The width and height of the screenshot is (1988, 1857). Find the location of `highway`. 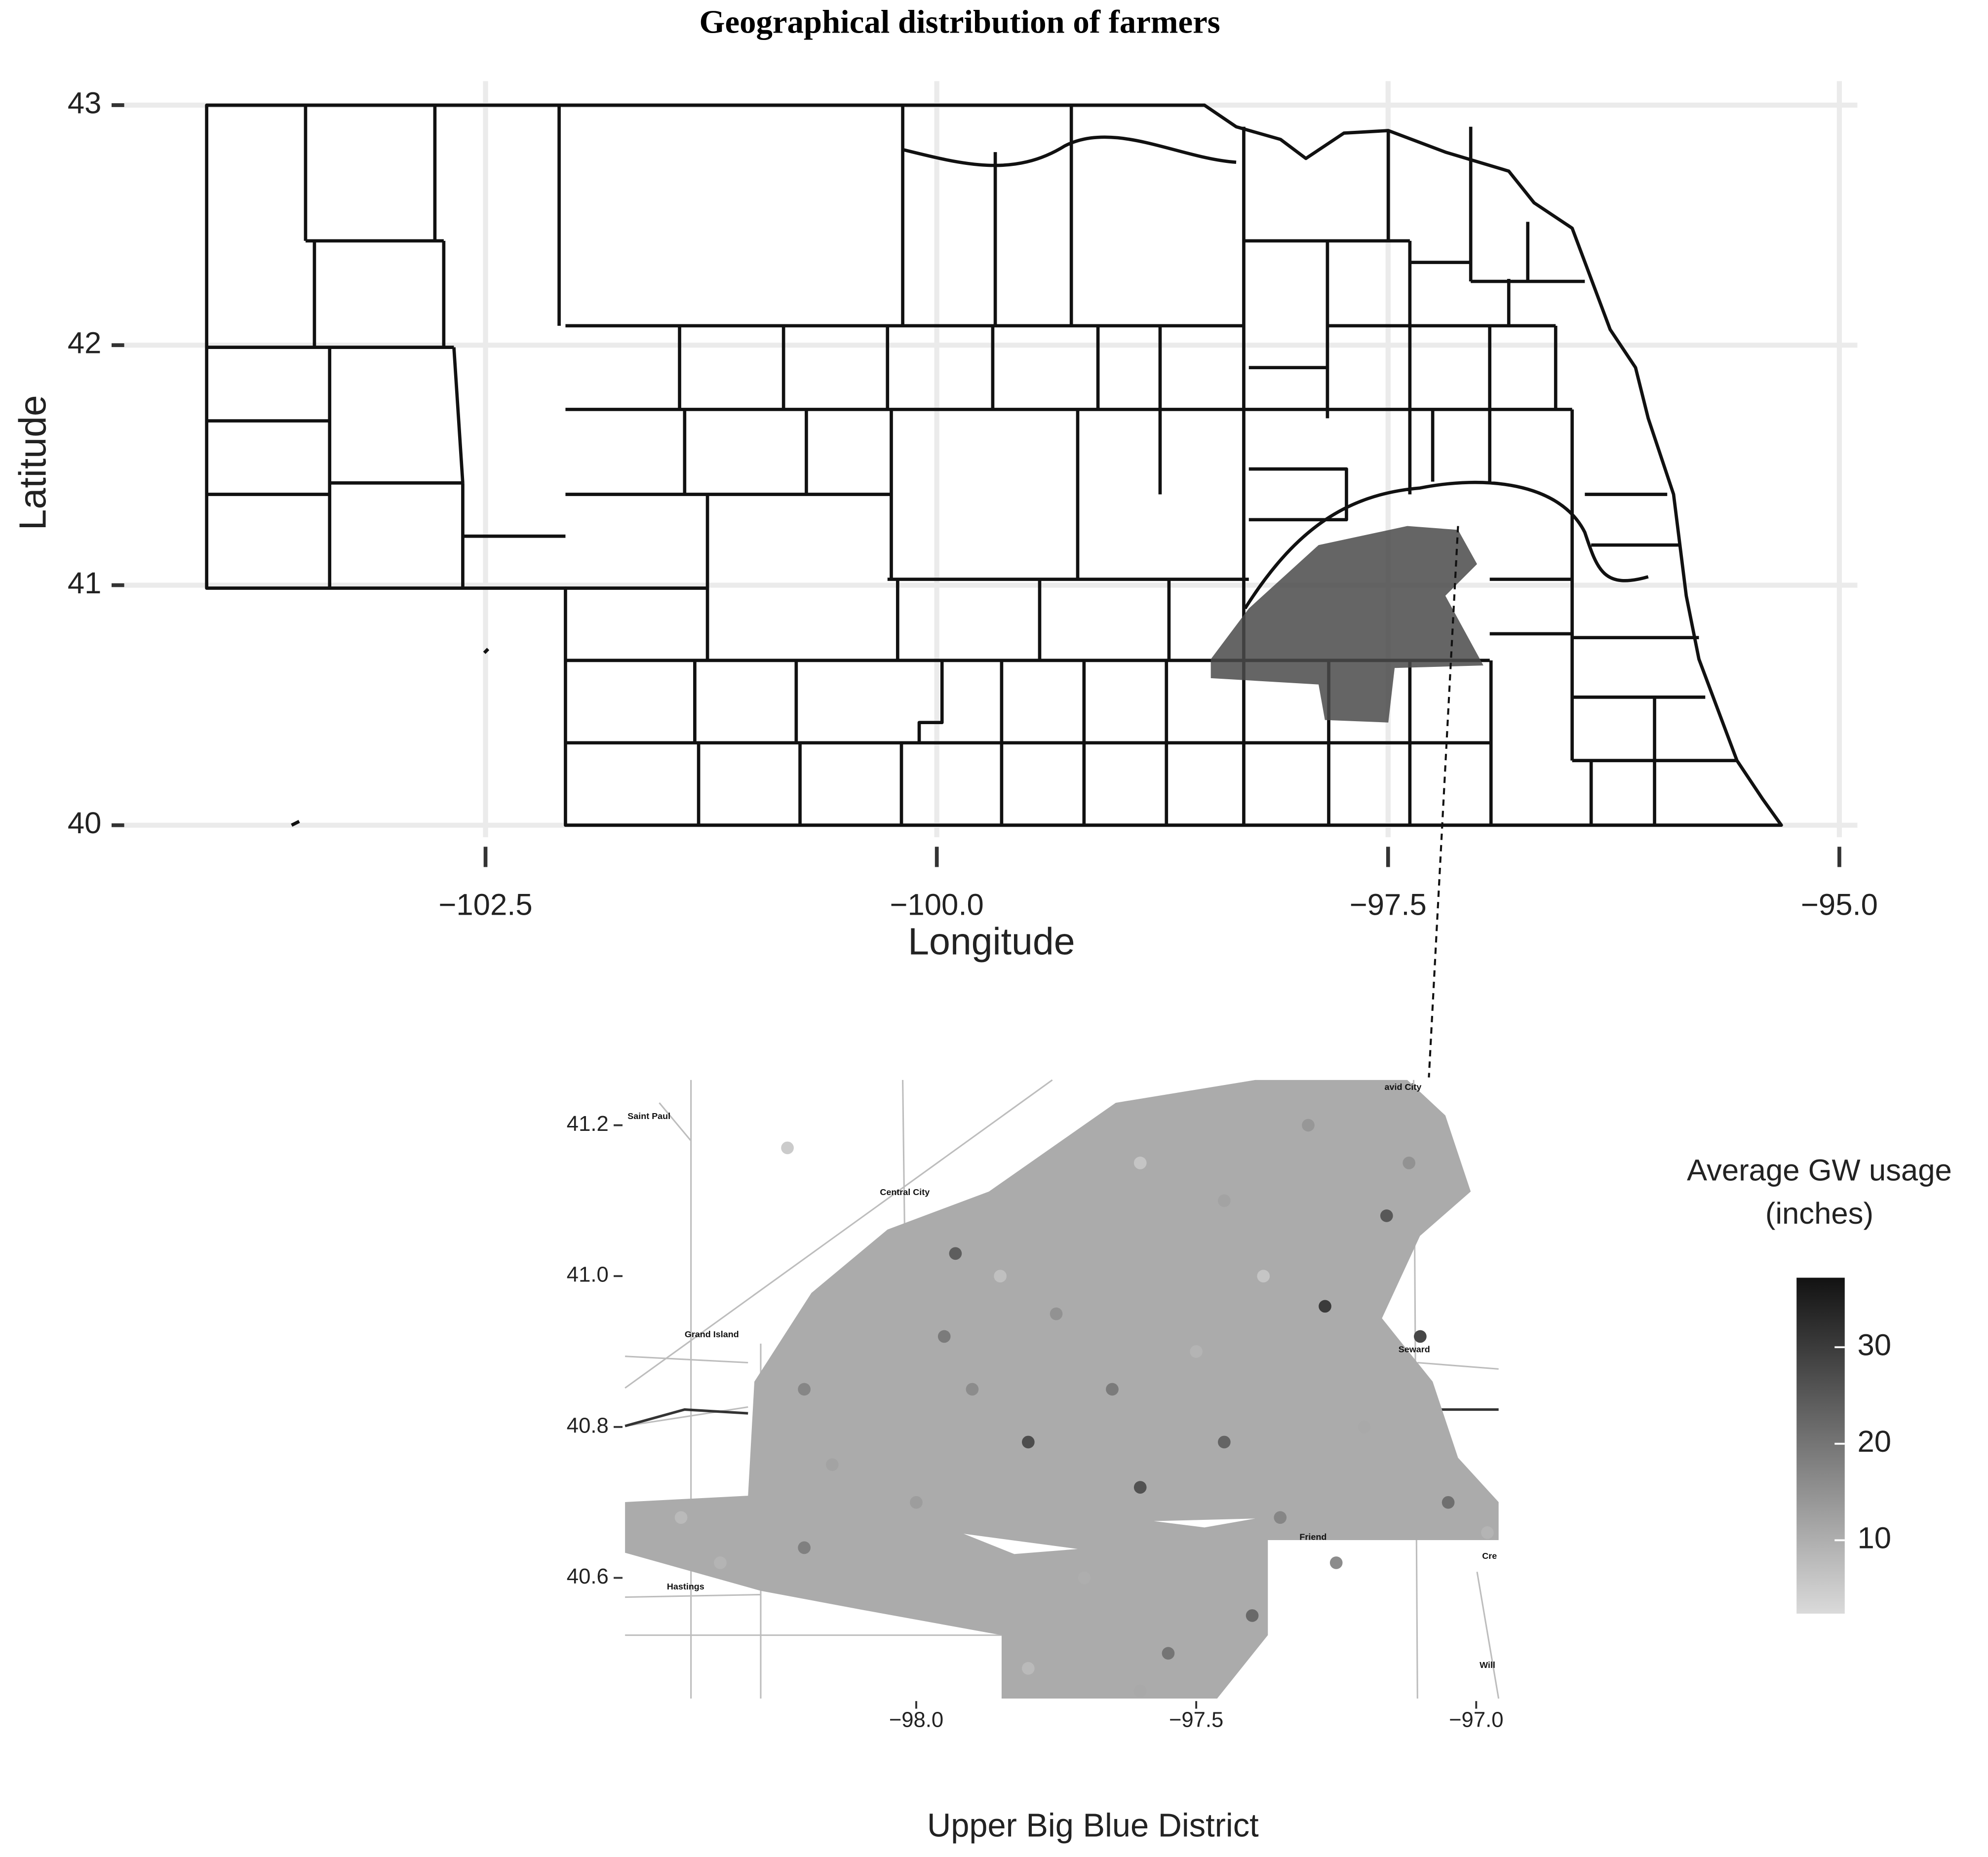

highway is located at coordinates (1061, 1418).